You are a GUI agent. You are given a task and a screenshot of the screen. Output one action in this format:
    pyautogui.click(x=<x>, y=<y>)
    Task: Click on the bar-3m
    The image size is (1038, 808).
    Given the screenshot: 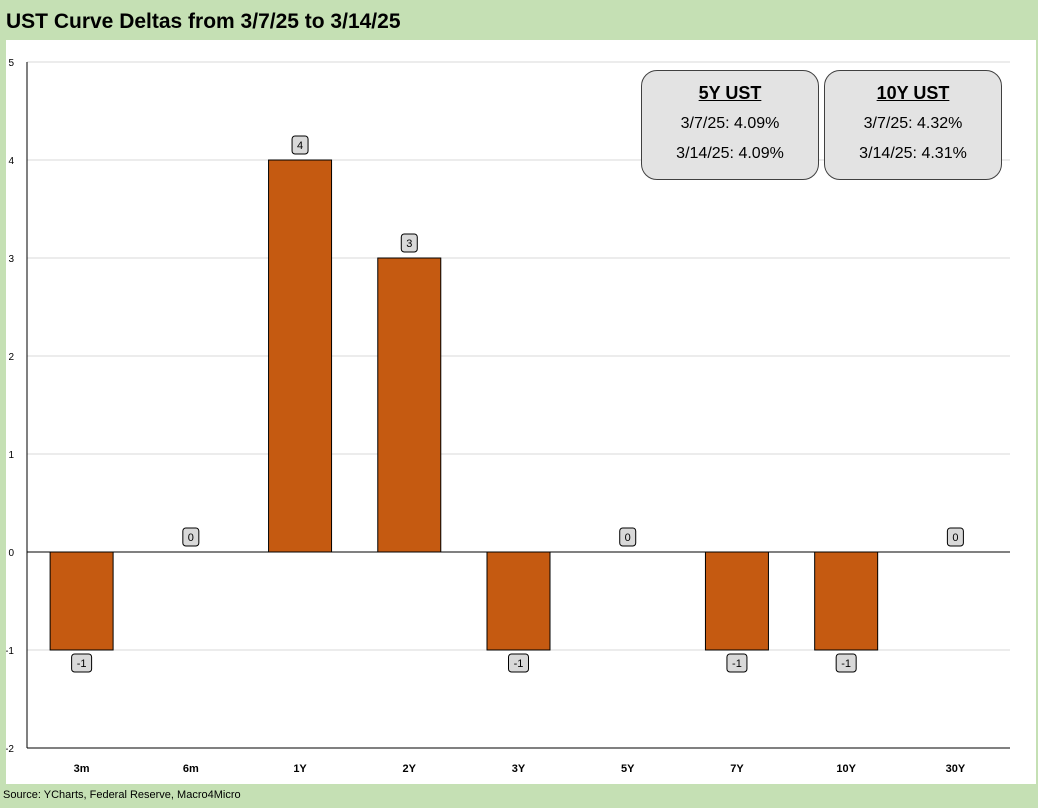 What is the action you would take?
    pyautogui.click(x=81, y=601)
    